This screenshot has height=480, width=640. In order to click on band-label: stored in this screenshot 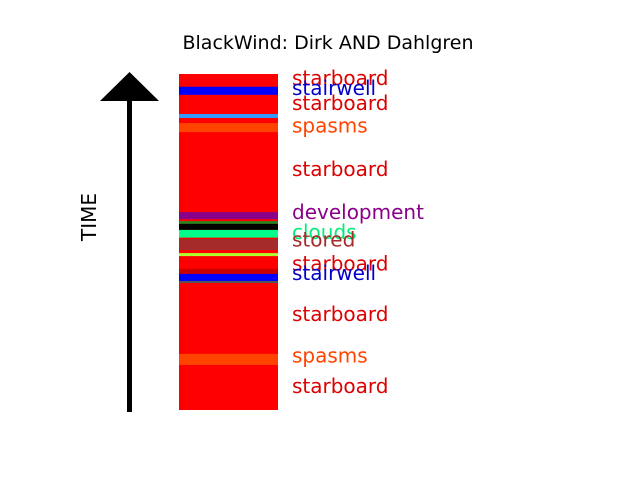, I will do `click(323, 240)`.